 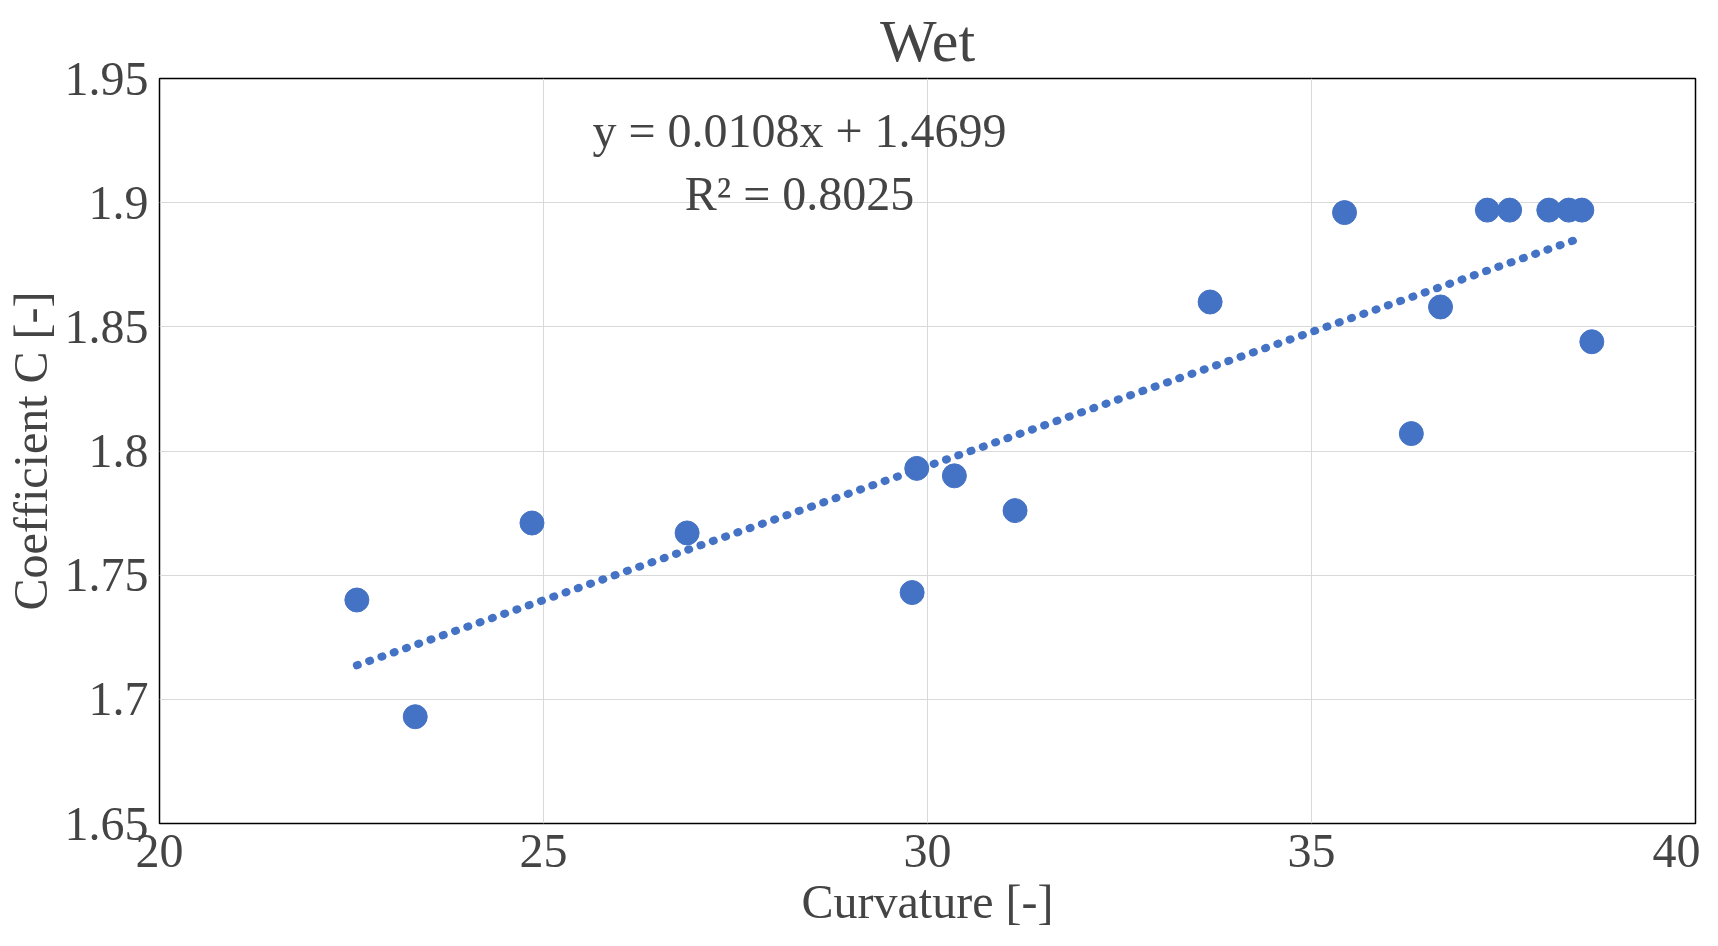 I want to click on y-axis-title: Coefficient C [-], so click(x=30, y=451).